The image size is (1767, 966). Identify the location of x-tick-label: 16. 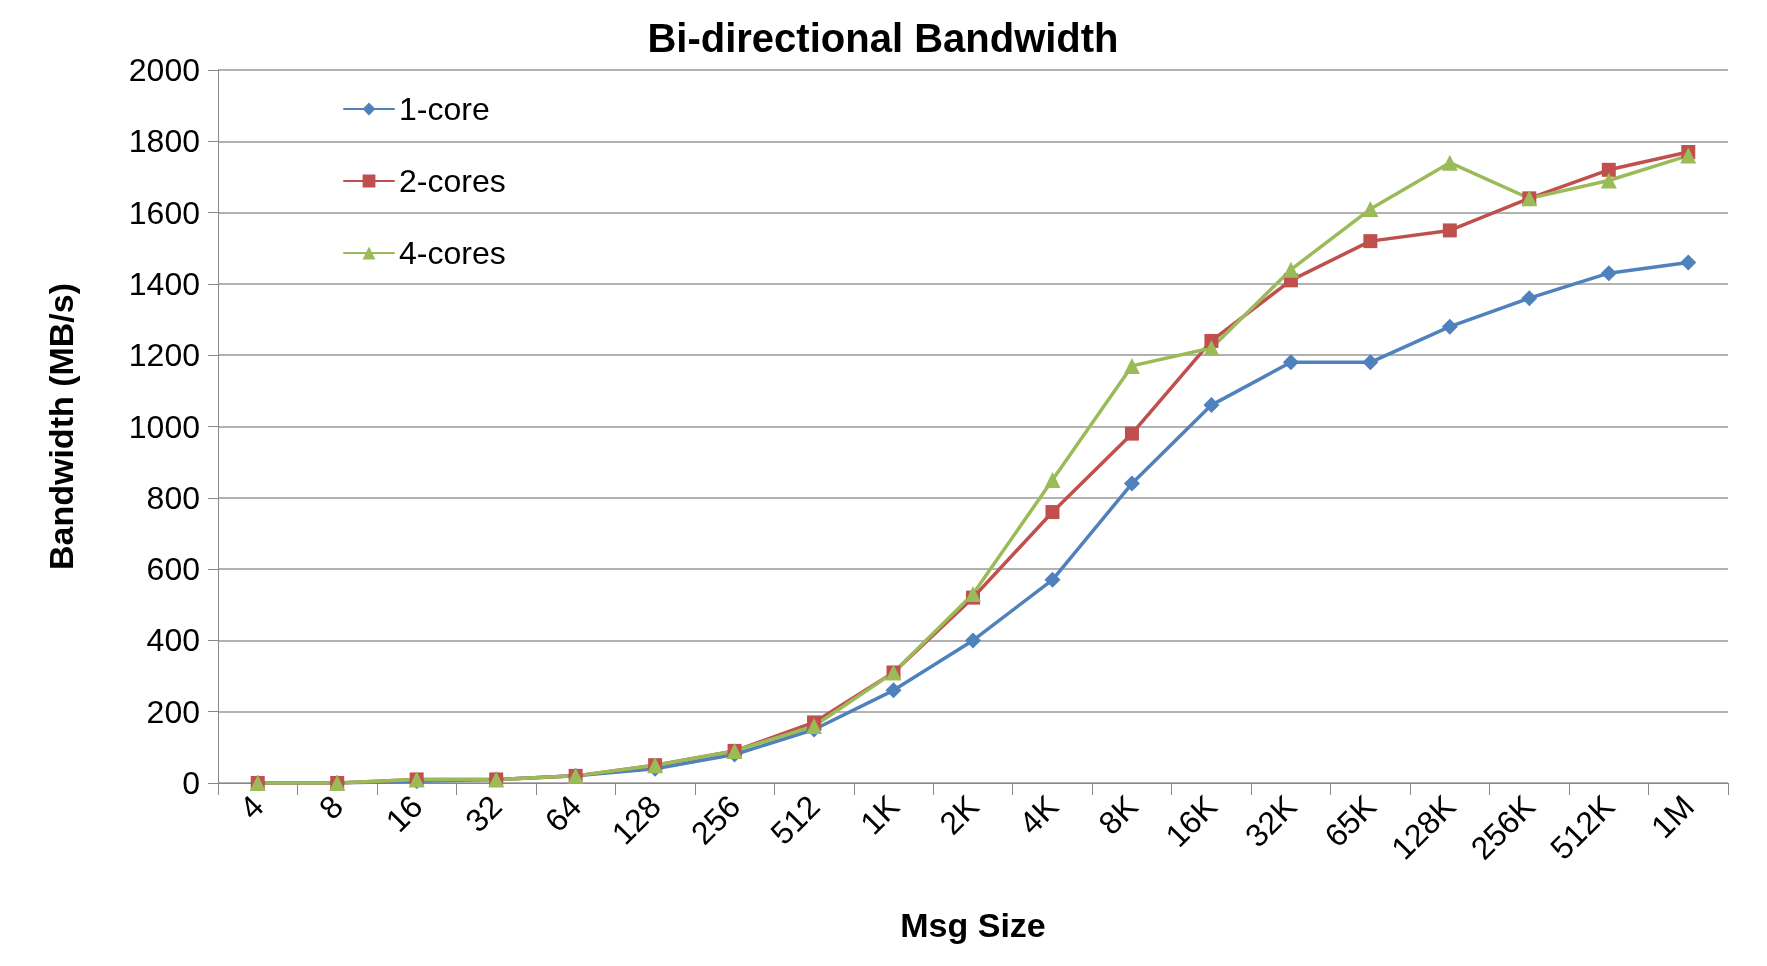
(404, 813).